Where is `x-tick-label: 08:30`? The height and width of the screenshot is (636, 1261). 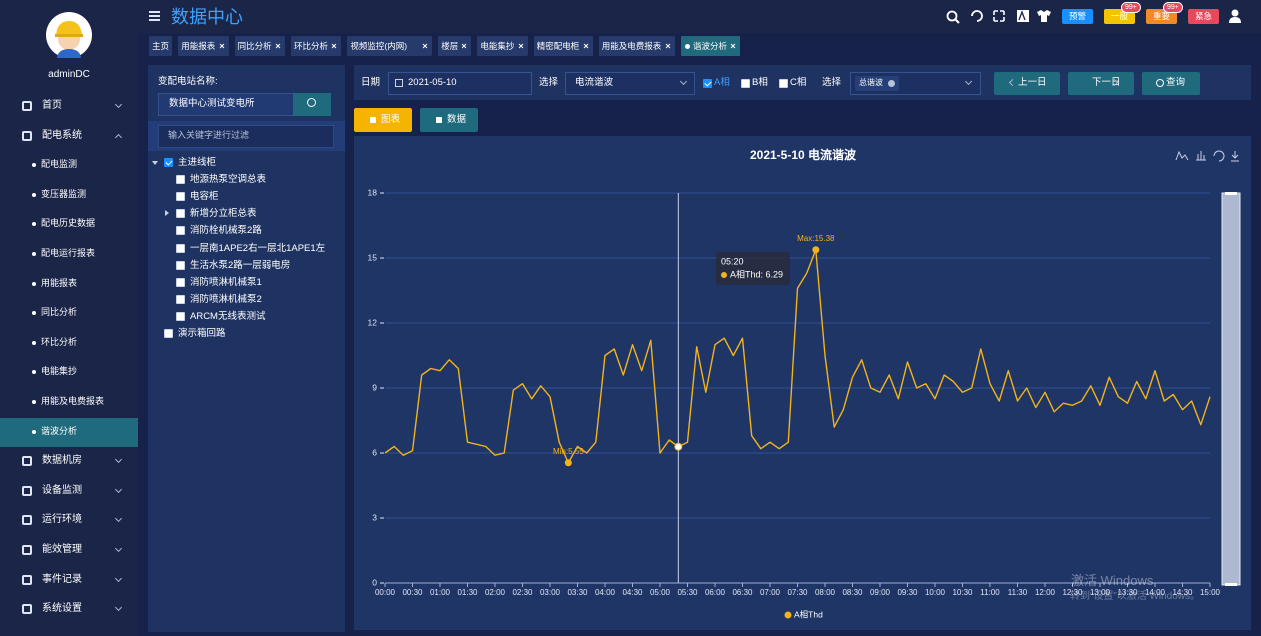 x-tick-label: 08:30 is located at coordinates (852, 592).